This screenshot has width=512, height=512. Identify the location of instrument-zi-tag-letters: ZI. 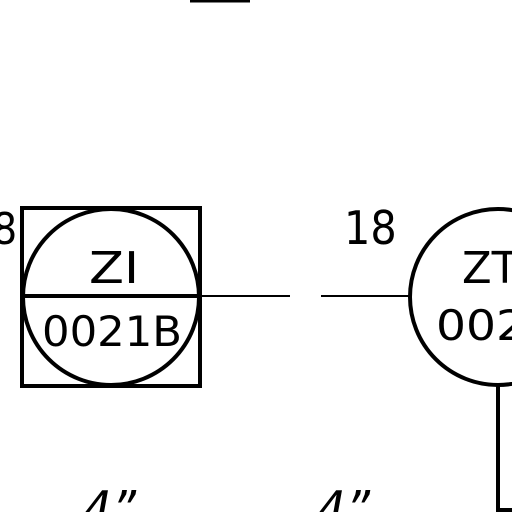
(114, 268).